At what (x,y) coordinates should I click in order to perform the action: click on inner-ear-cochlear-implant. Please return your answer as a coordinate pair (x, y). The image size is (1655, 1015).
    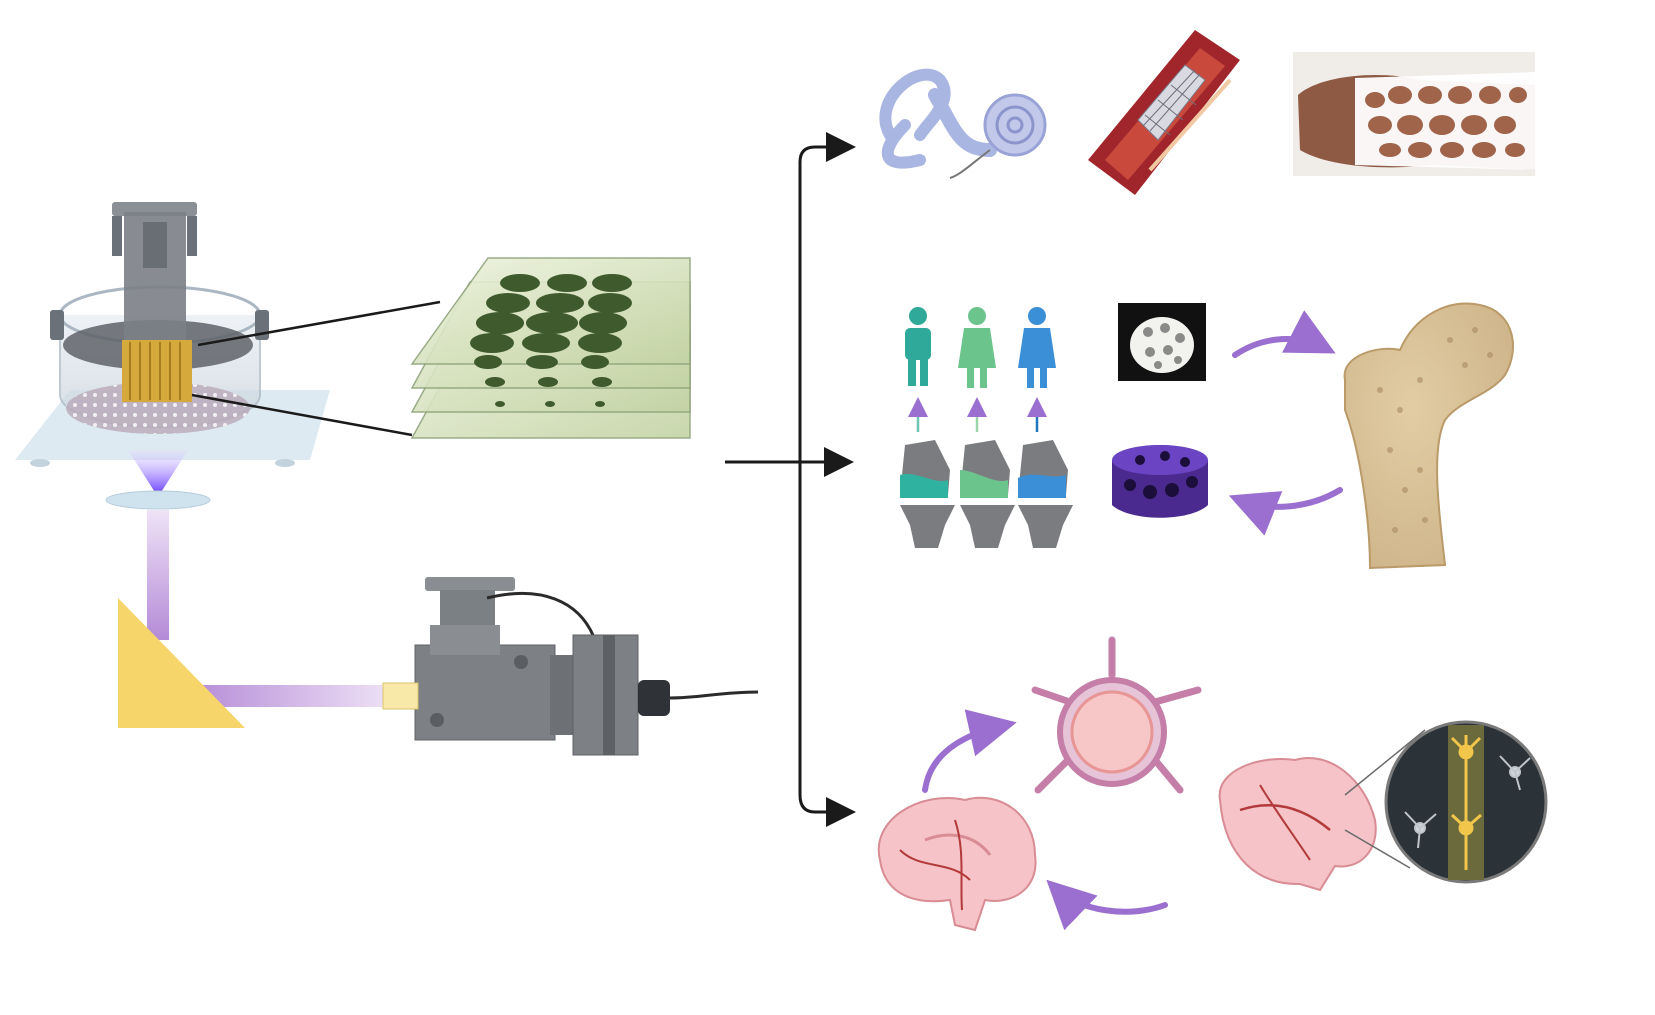
    Looking at the image, I should click on (965, 126).